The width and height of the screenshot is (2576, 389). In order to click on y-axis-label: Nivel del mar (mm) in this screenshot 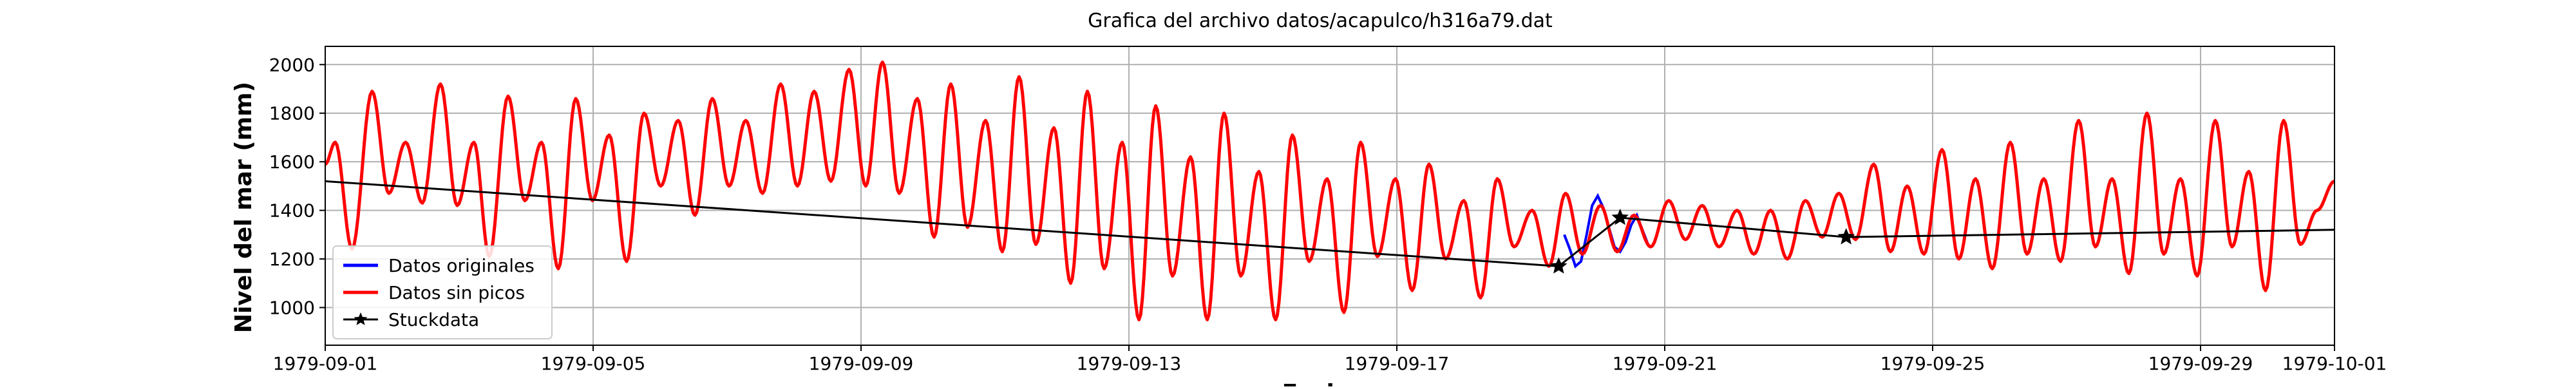, I will do `click(244, 208)`.